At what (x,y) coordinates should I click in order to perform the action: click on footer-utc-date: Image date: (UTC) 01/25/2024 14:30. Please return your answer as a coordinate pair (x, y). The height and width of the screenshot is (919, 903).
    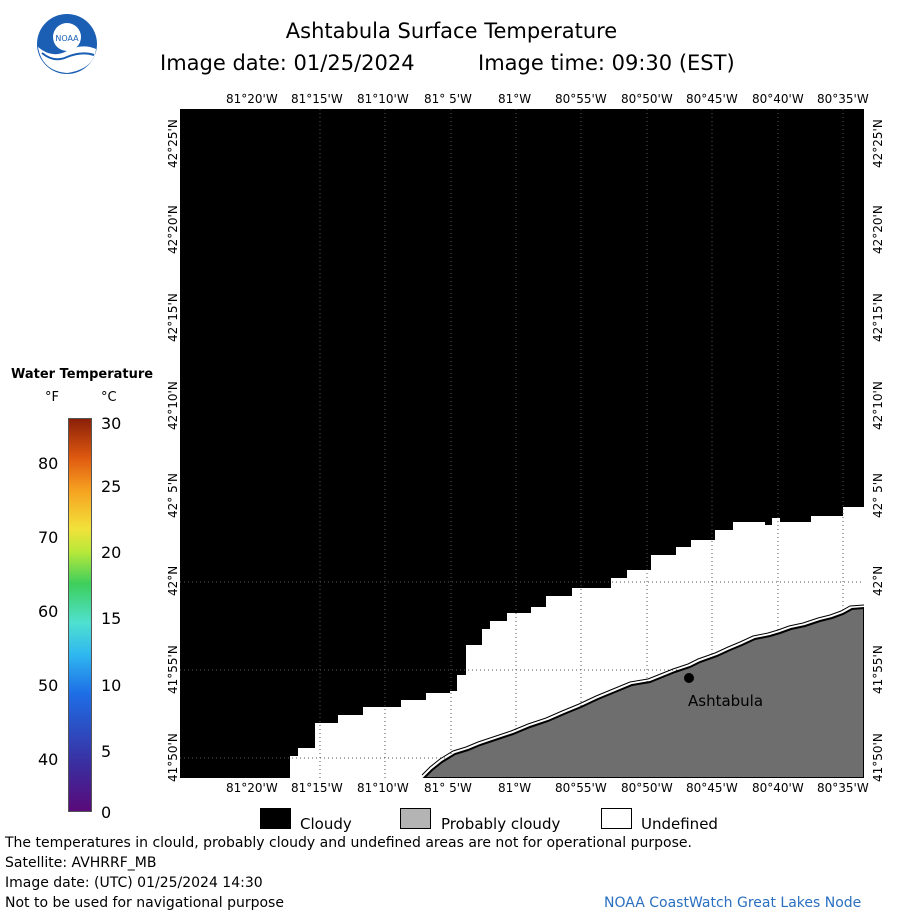
    Looking at the image, I should click on (134, 883).